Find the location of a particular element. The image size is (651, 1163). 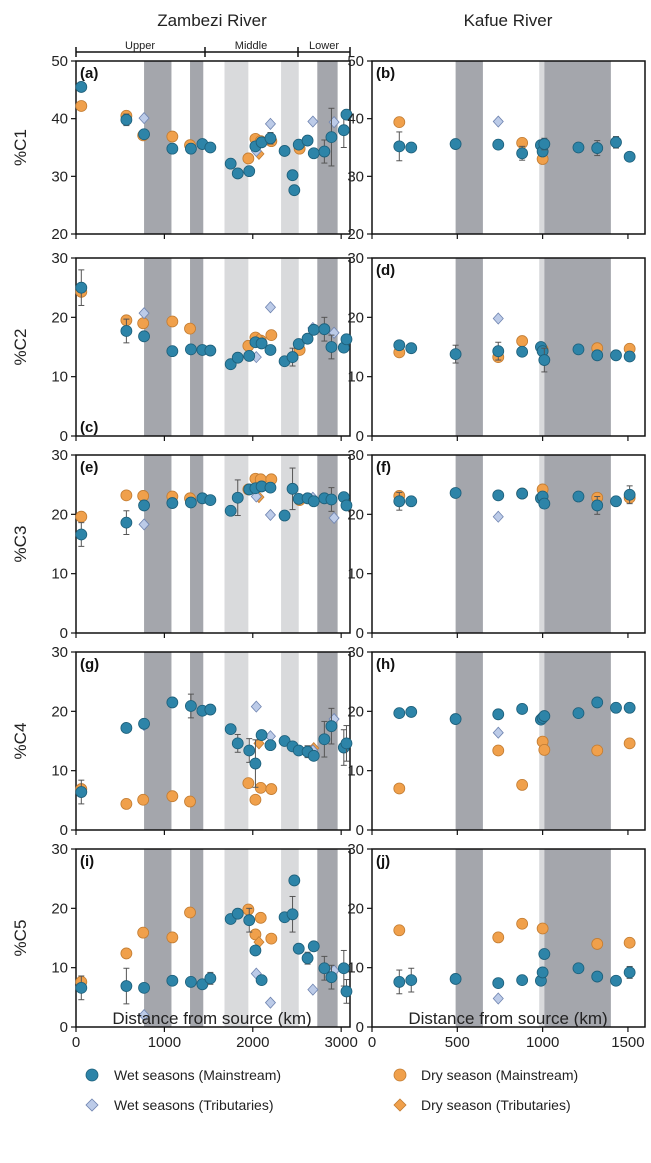

panel-label-f: (f) is located at coordinates (383, 467).